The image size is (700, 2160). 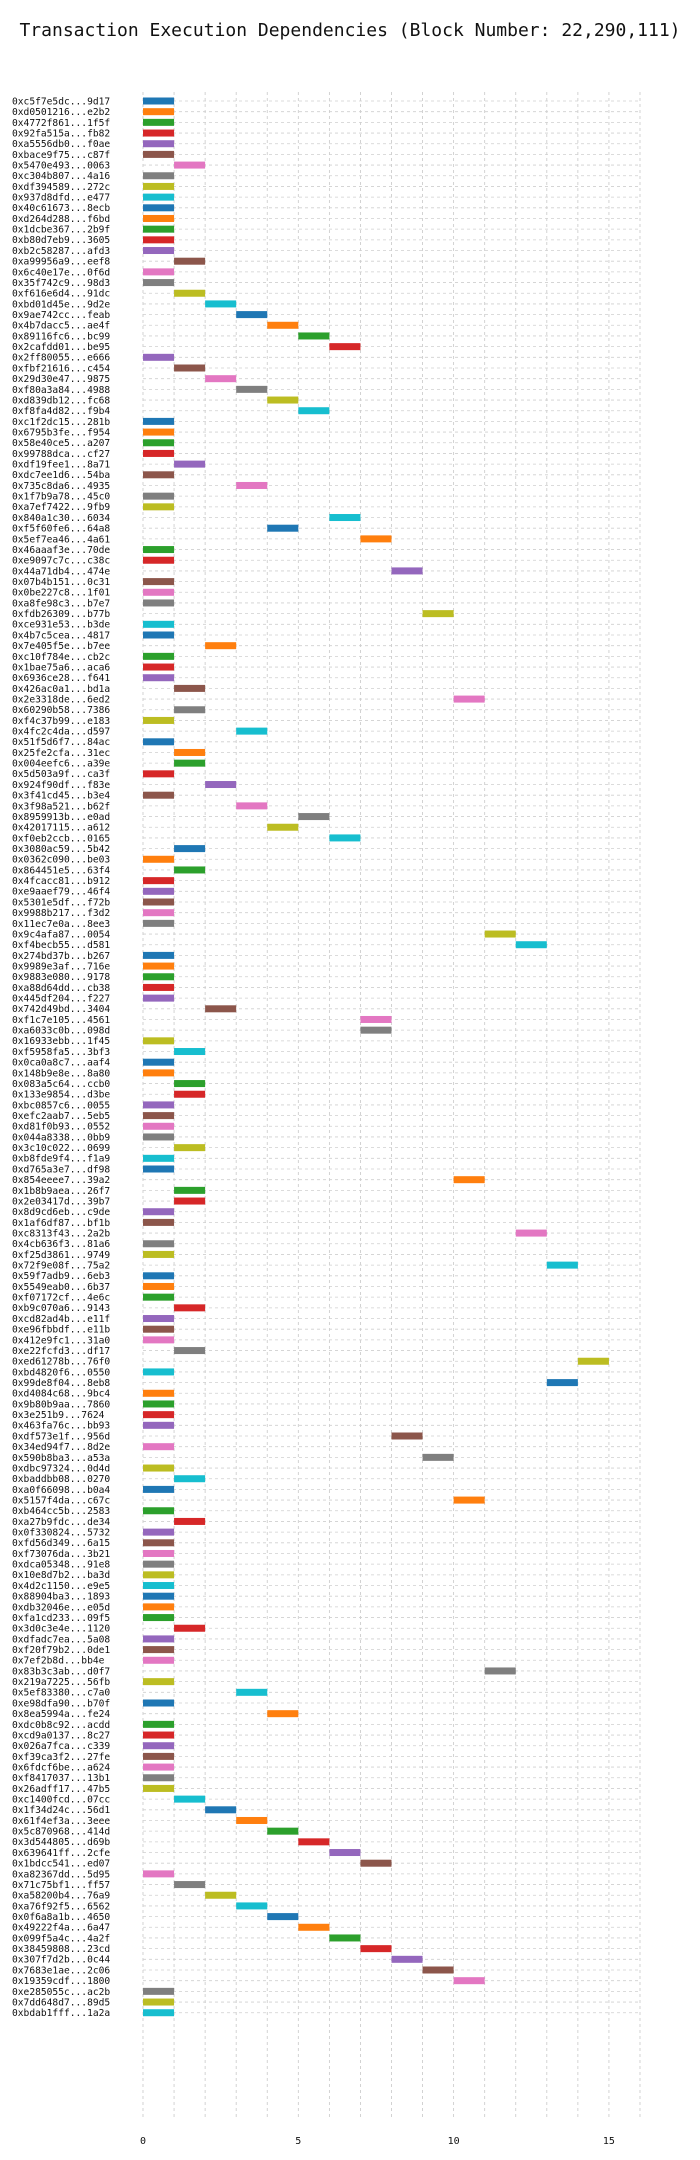 What do you see at coordinates (61, 294) in the screenshot?
I see `row-label: 0xf616e6d4...91dc` at bounding box center [61, 294].